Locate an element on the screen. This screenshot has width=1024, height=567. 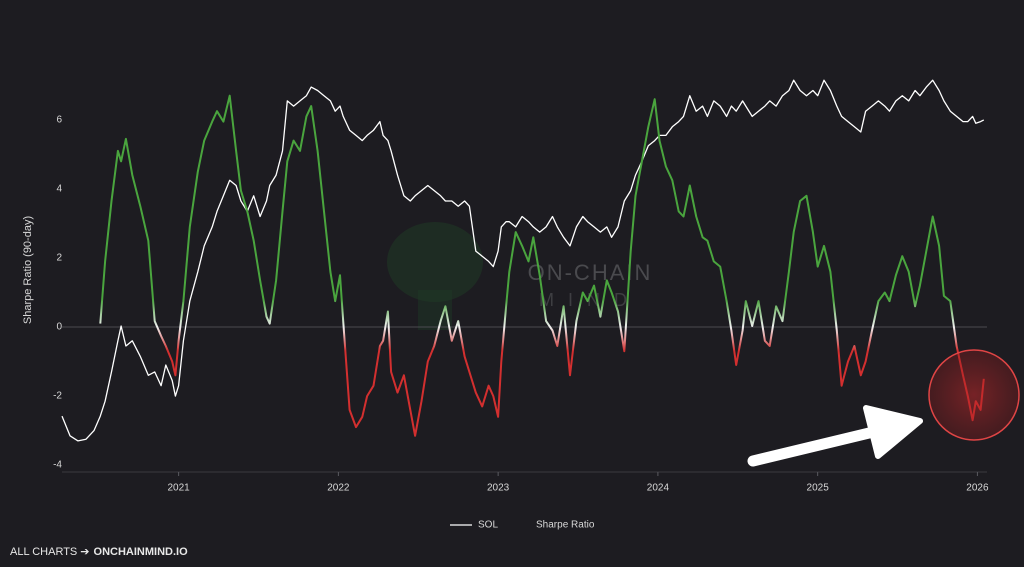
annotation-arrowhead is located at coordinates (893, 432).